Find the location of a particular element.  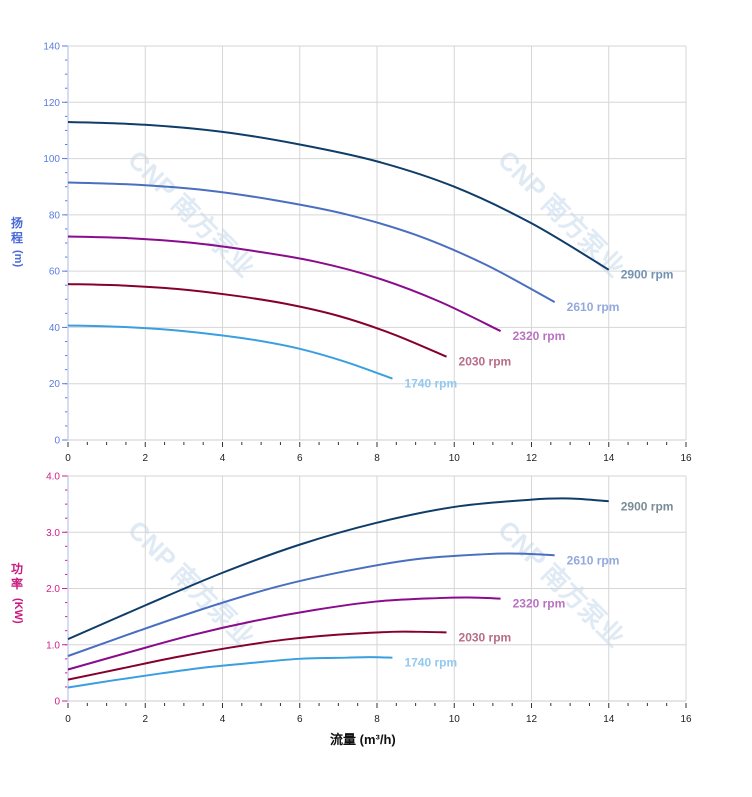

x-axis-title: 流量 (m³/h) is located at coordinates (363, 739).